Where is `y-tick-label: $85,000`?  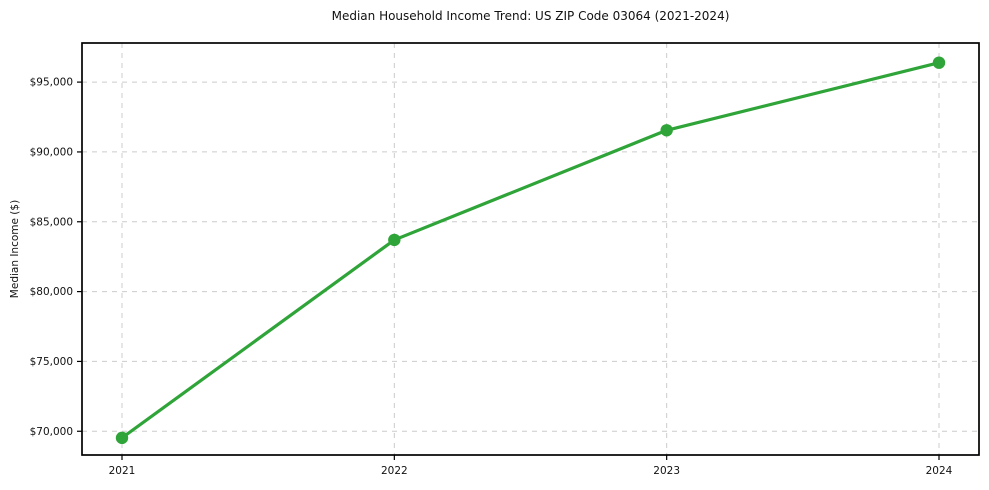 y-tick-label: $85,000 is located at coordinates (51, 222).